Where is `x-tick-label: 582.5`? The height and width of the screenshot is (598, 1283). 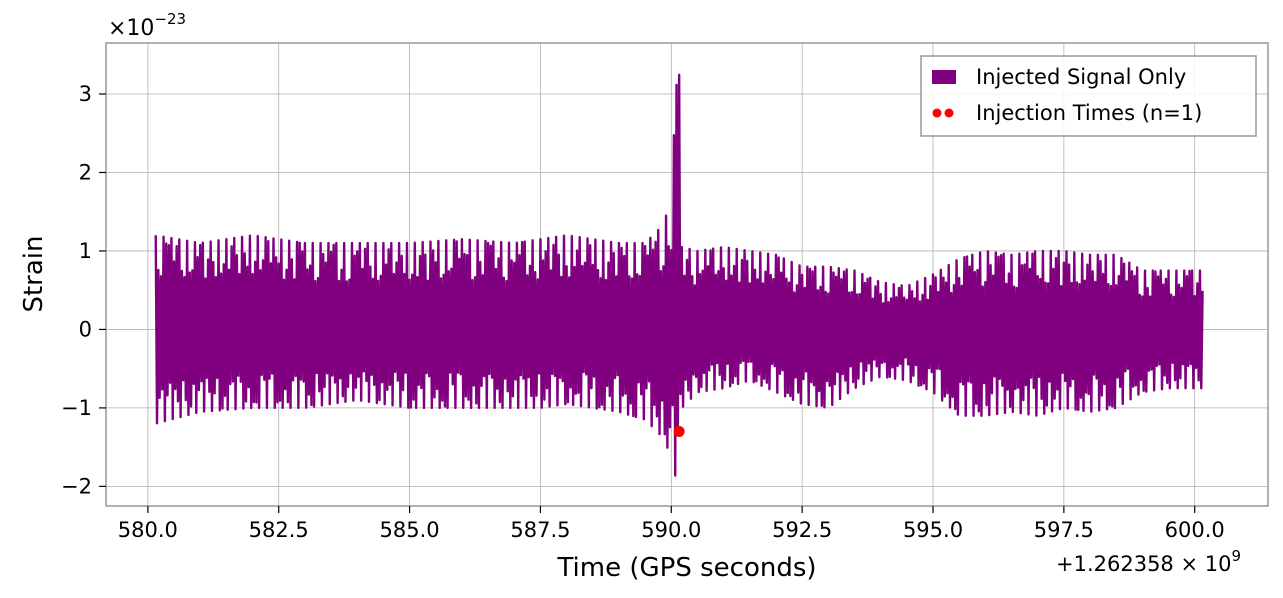 x-tick-label: 582.5 is located at coordinates (279, 530).